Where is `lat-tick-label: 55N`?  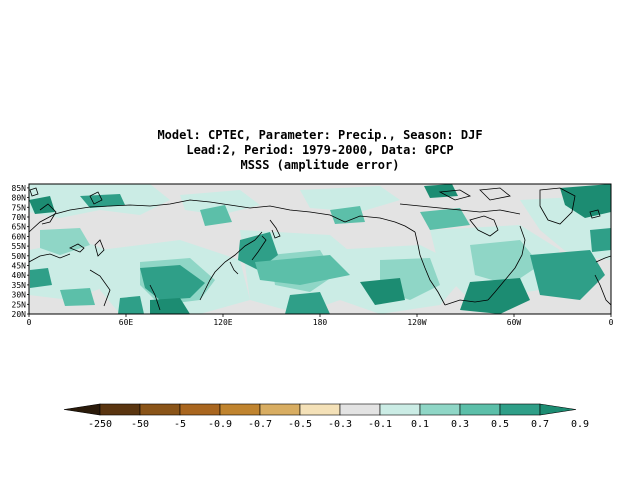 lat-tick-label: 55N is located at coordinates (19, 246).